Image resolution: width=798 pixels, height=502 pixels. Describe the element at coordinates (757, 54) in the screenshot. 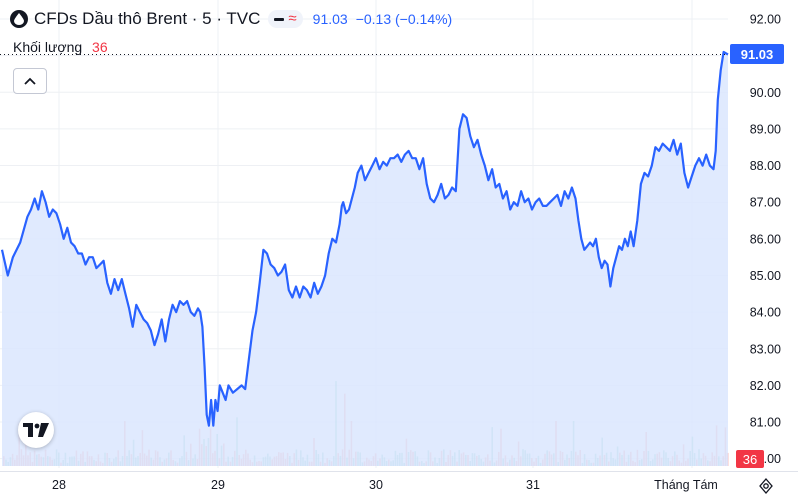

I see `last-price-tag: 91.03` at that location.